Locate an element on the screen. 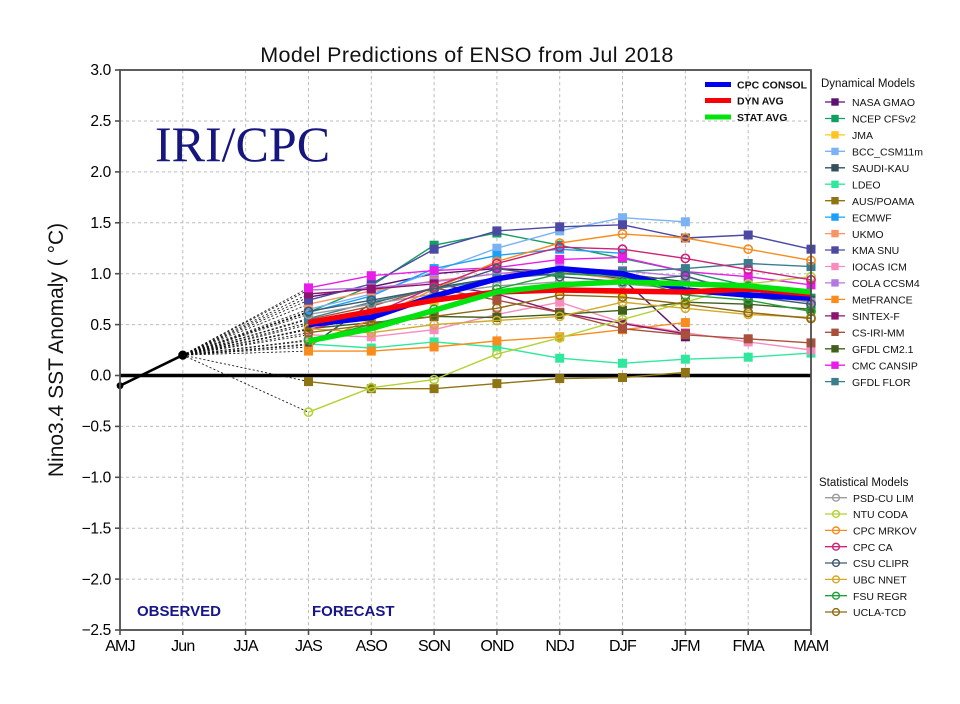 This screenshot has width=960, height=704. svg-text: NASA GMAO is located at coordinates (883, 103).